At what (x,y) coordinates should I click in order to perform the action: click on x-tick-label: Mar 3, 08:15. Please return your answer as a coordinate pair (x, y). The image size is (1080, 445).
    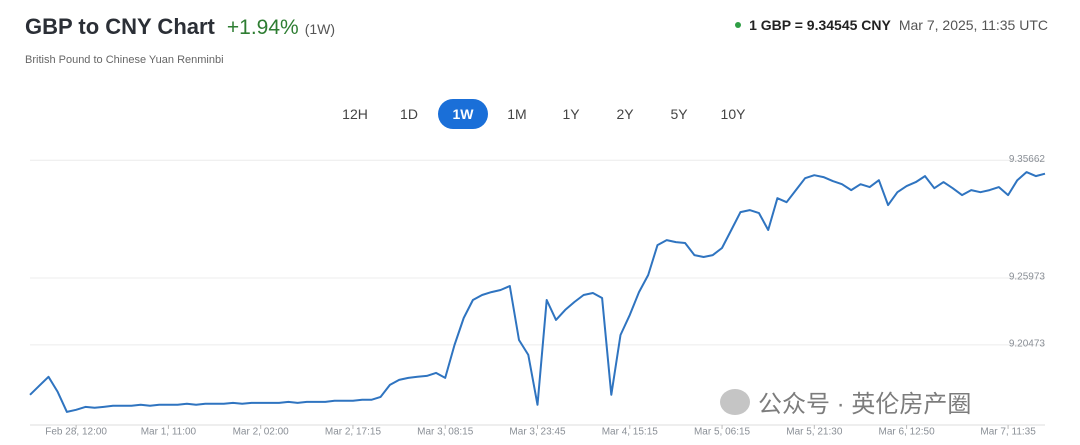
    Looking at the image, I should click on (445, 432).